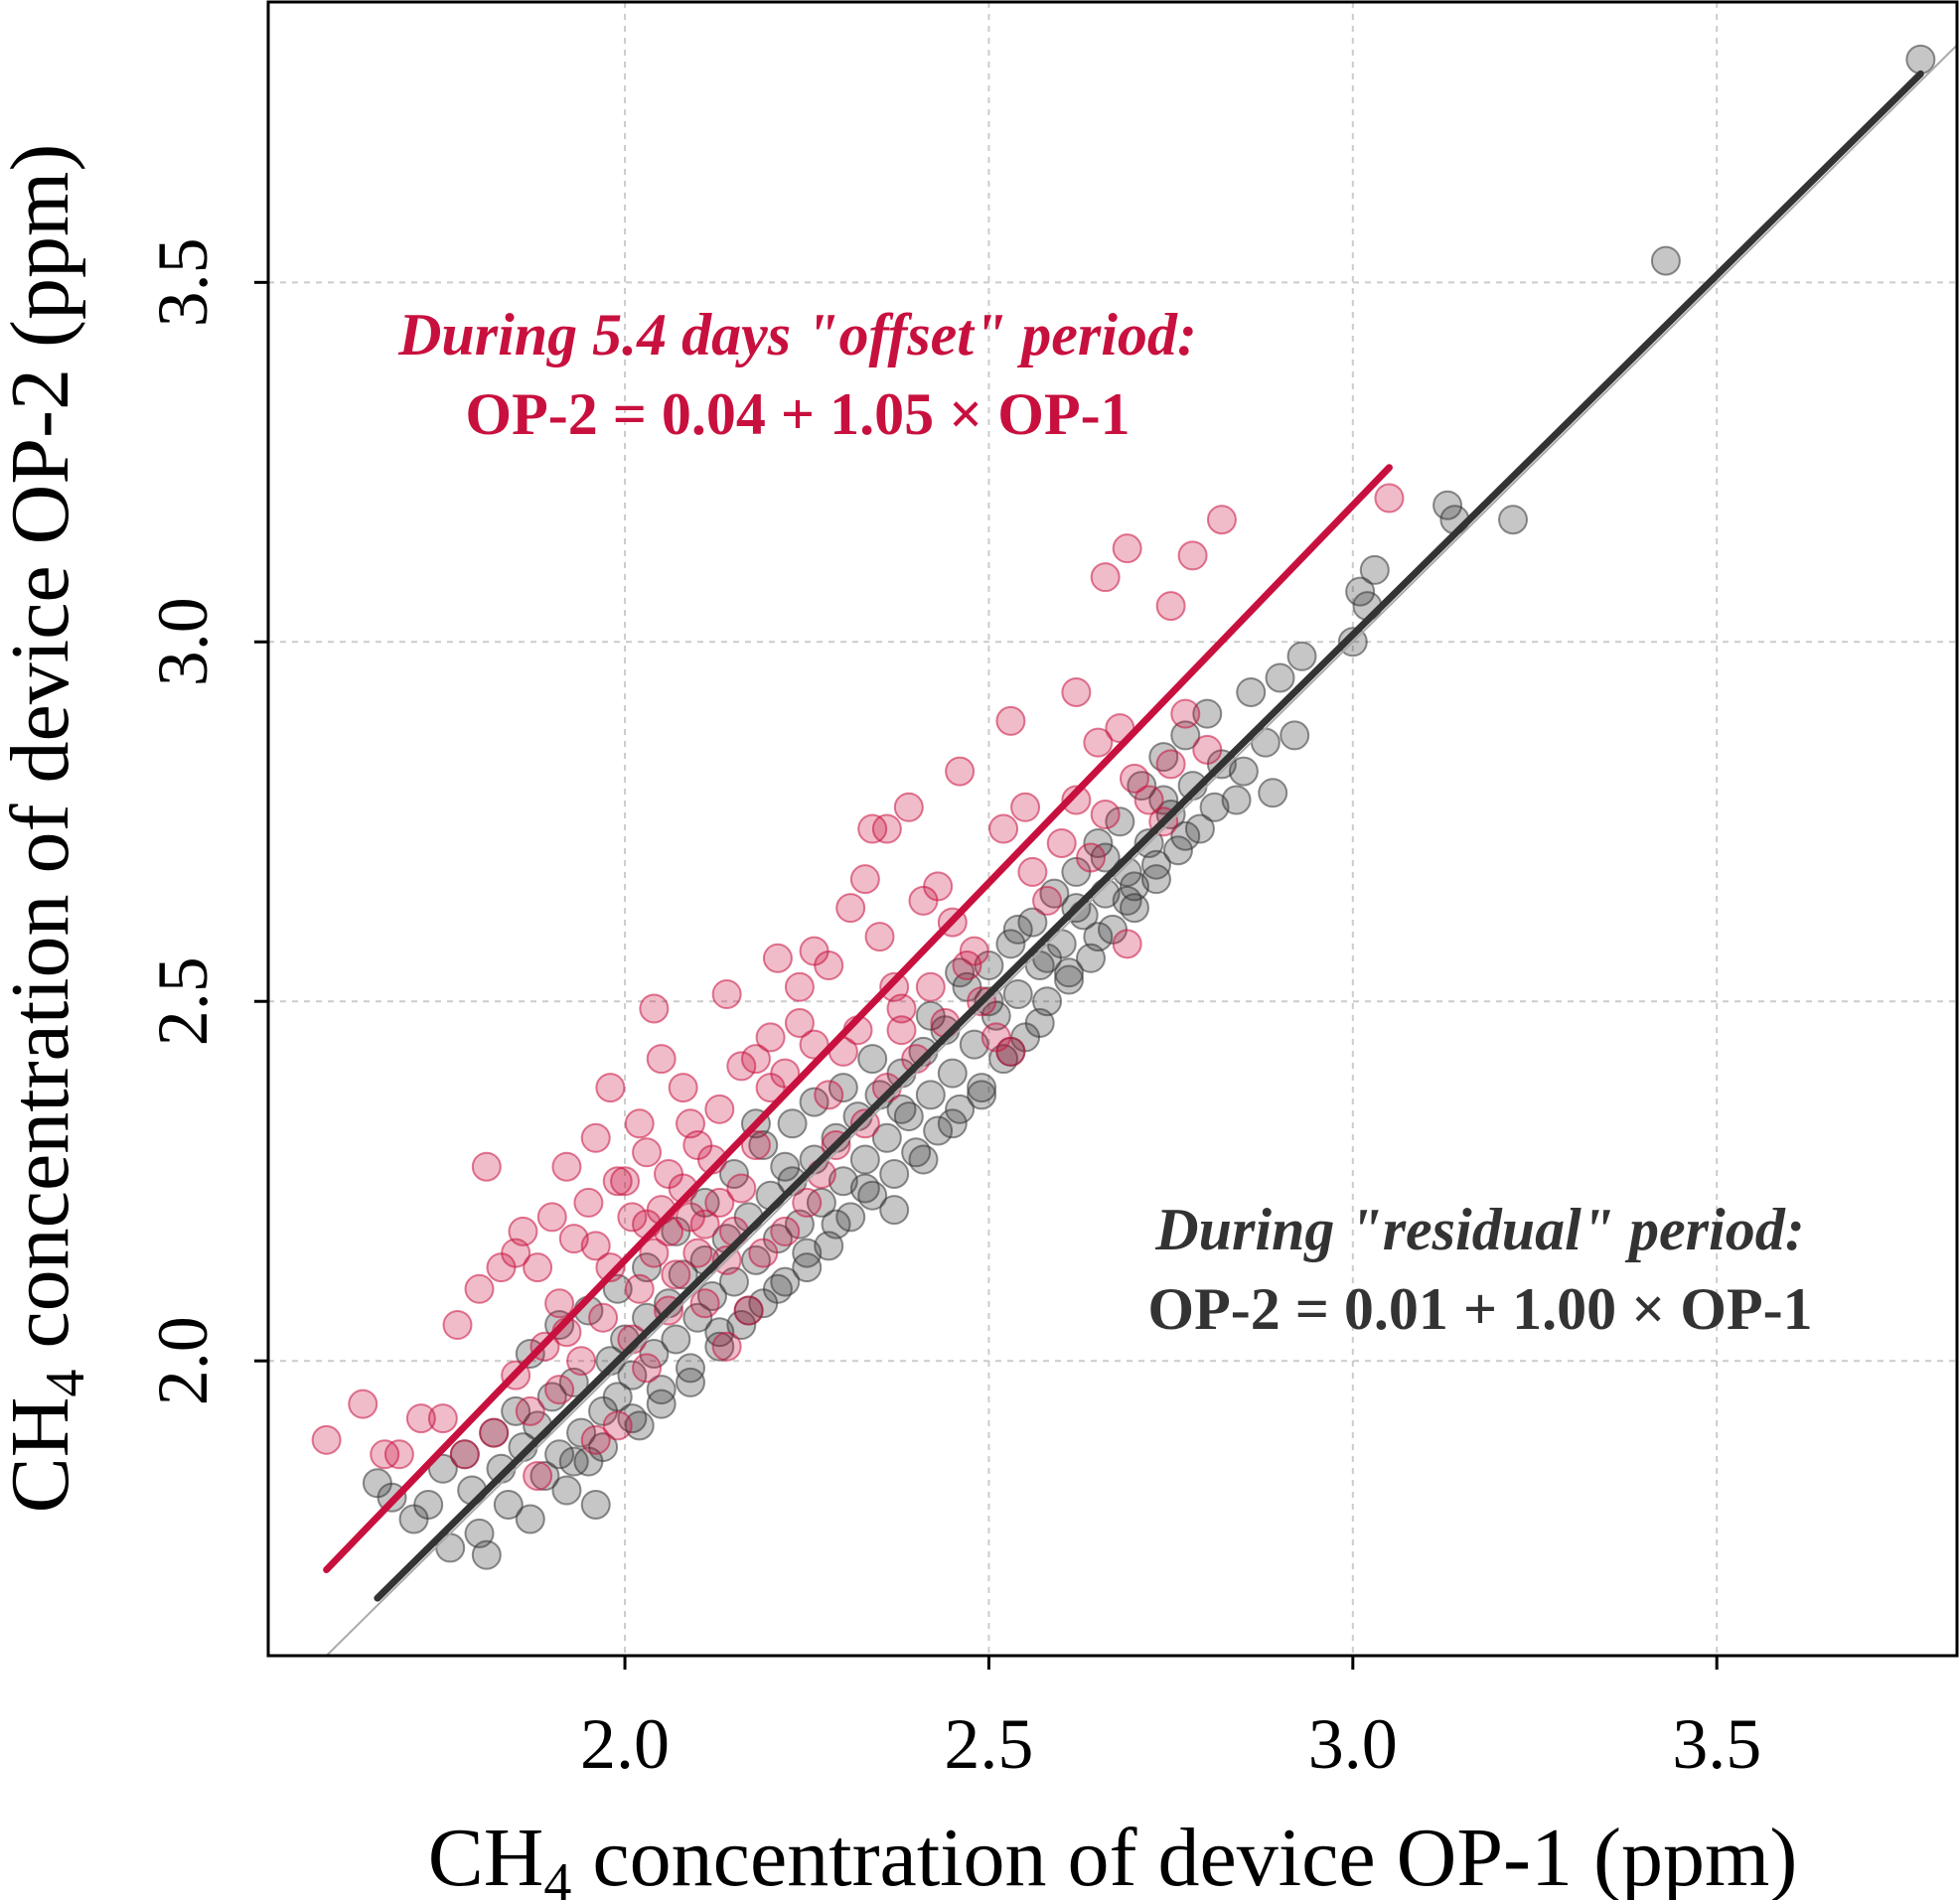 This screenshot has height=1900, width=1960. I want to click on y-tick-label: 2.5, so click(183, 1001).